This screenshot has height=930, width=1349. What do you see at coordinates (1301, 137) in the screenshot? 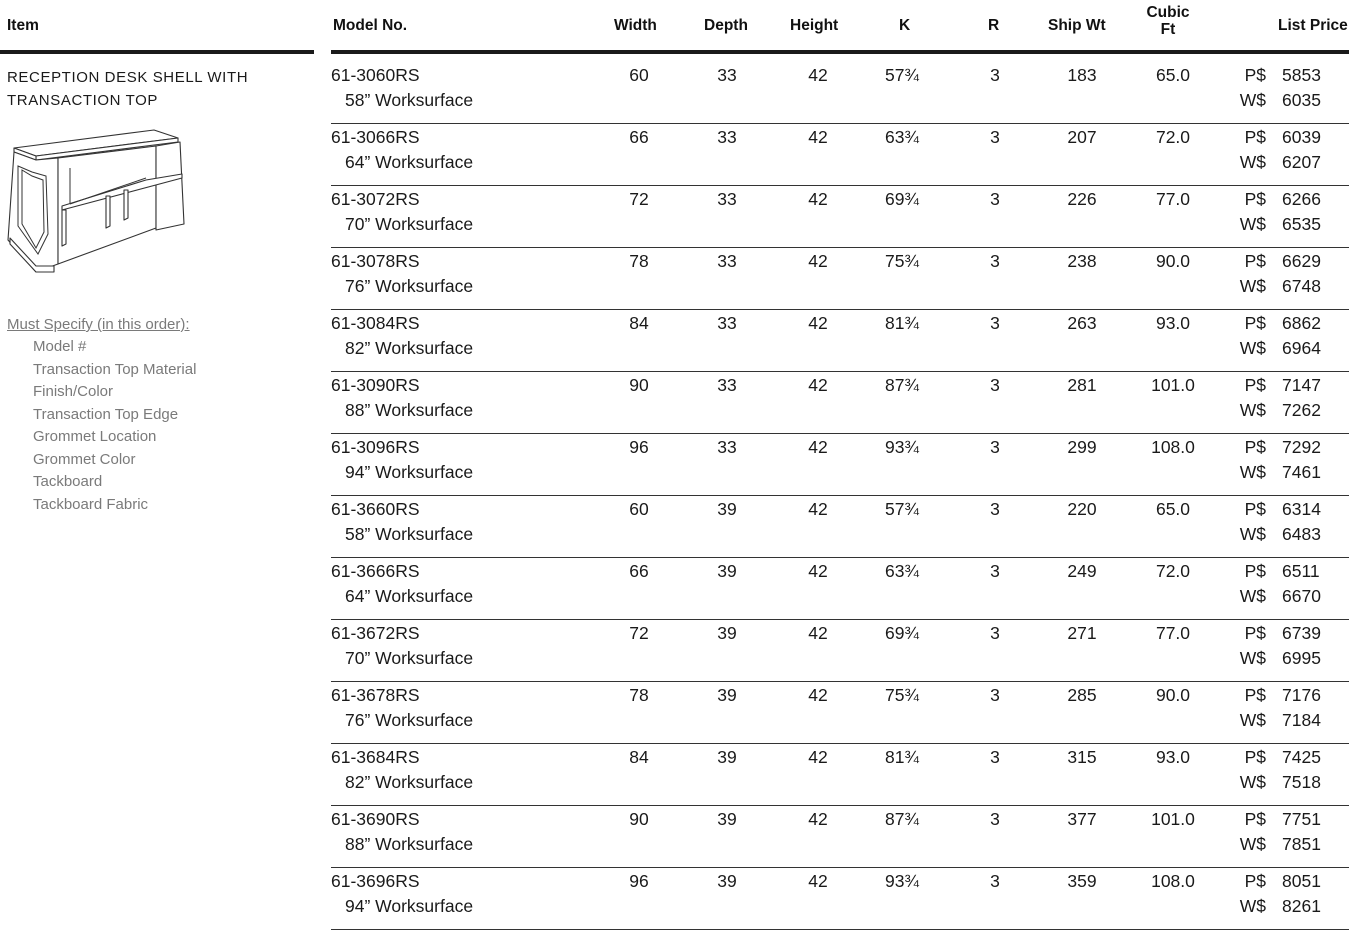
I see `p-price-value: 6039` at bounding box center [1301, 137].